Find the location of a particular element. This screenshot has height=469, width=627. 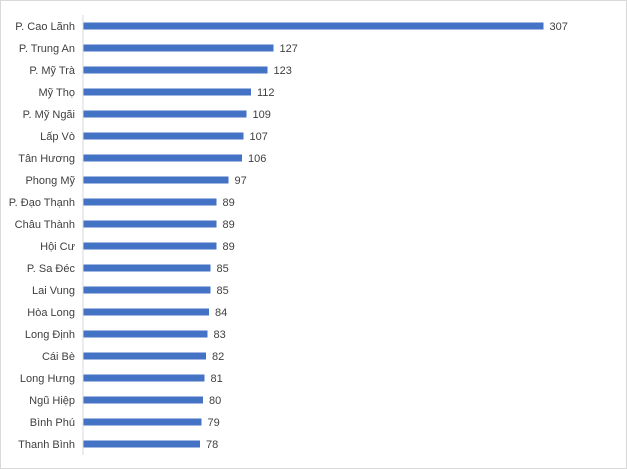

category-label: Long Định is located at coordinates (50, 335).